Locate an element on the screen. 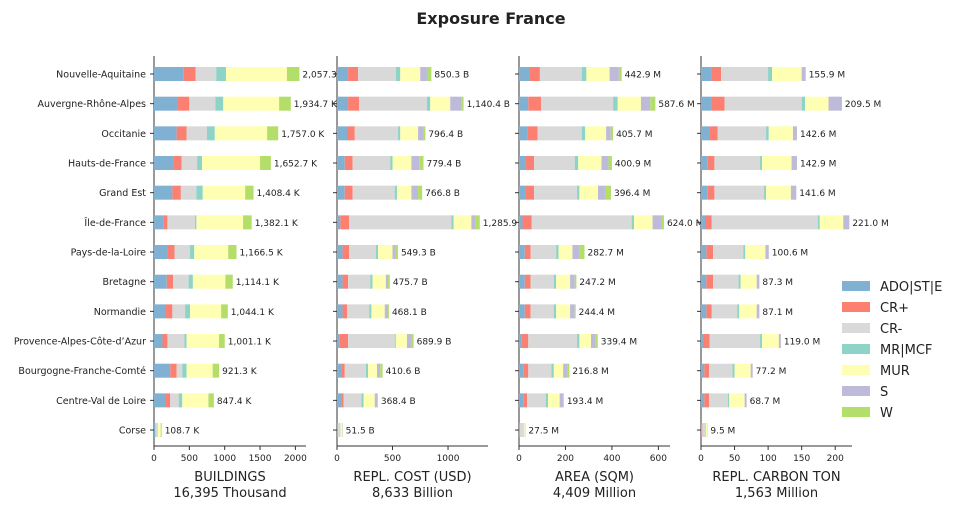 Image resolution: width=962 pixels, height=510 pixels. region-label: Corse is located at coordinates (132, 431).